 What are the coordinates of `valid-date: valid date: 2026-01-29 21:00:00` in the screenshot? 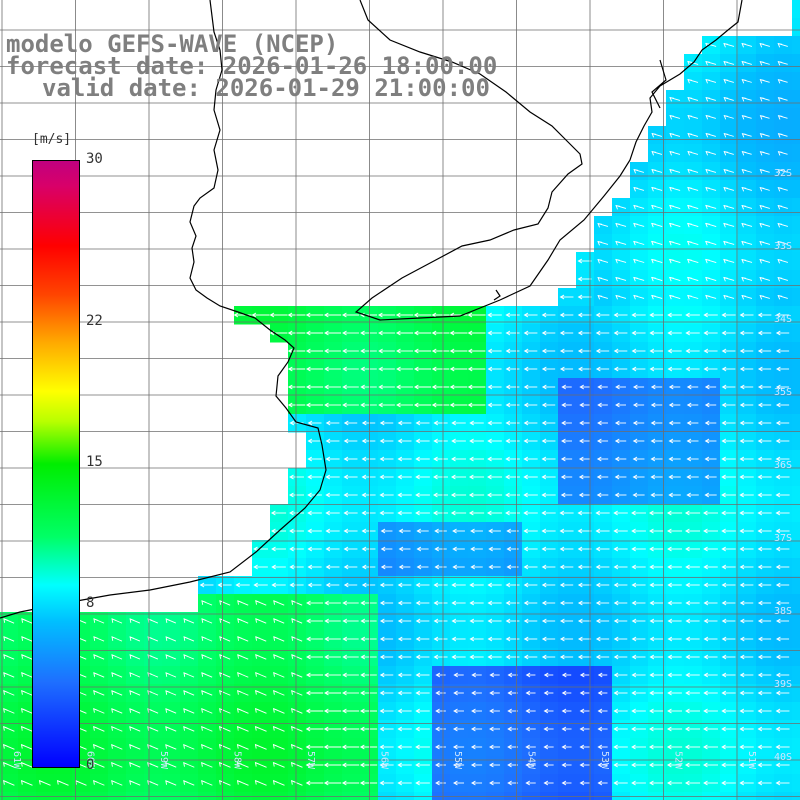 It's located at (266, 88).